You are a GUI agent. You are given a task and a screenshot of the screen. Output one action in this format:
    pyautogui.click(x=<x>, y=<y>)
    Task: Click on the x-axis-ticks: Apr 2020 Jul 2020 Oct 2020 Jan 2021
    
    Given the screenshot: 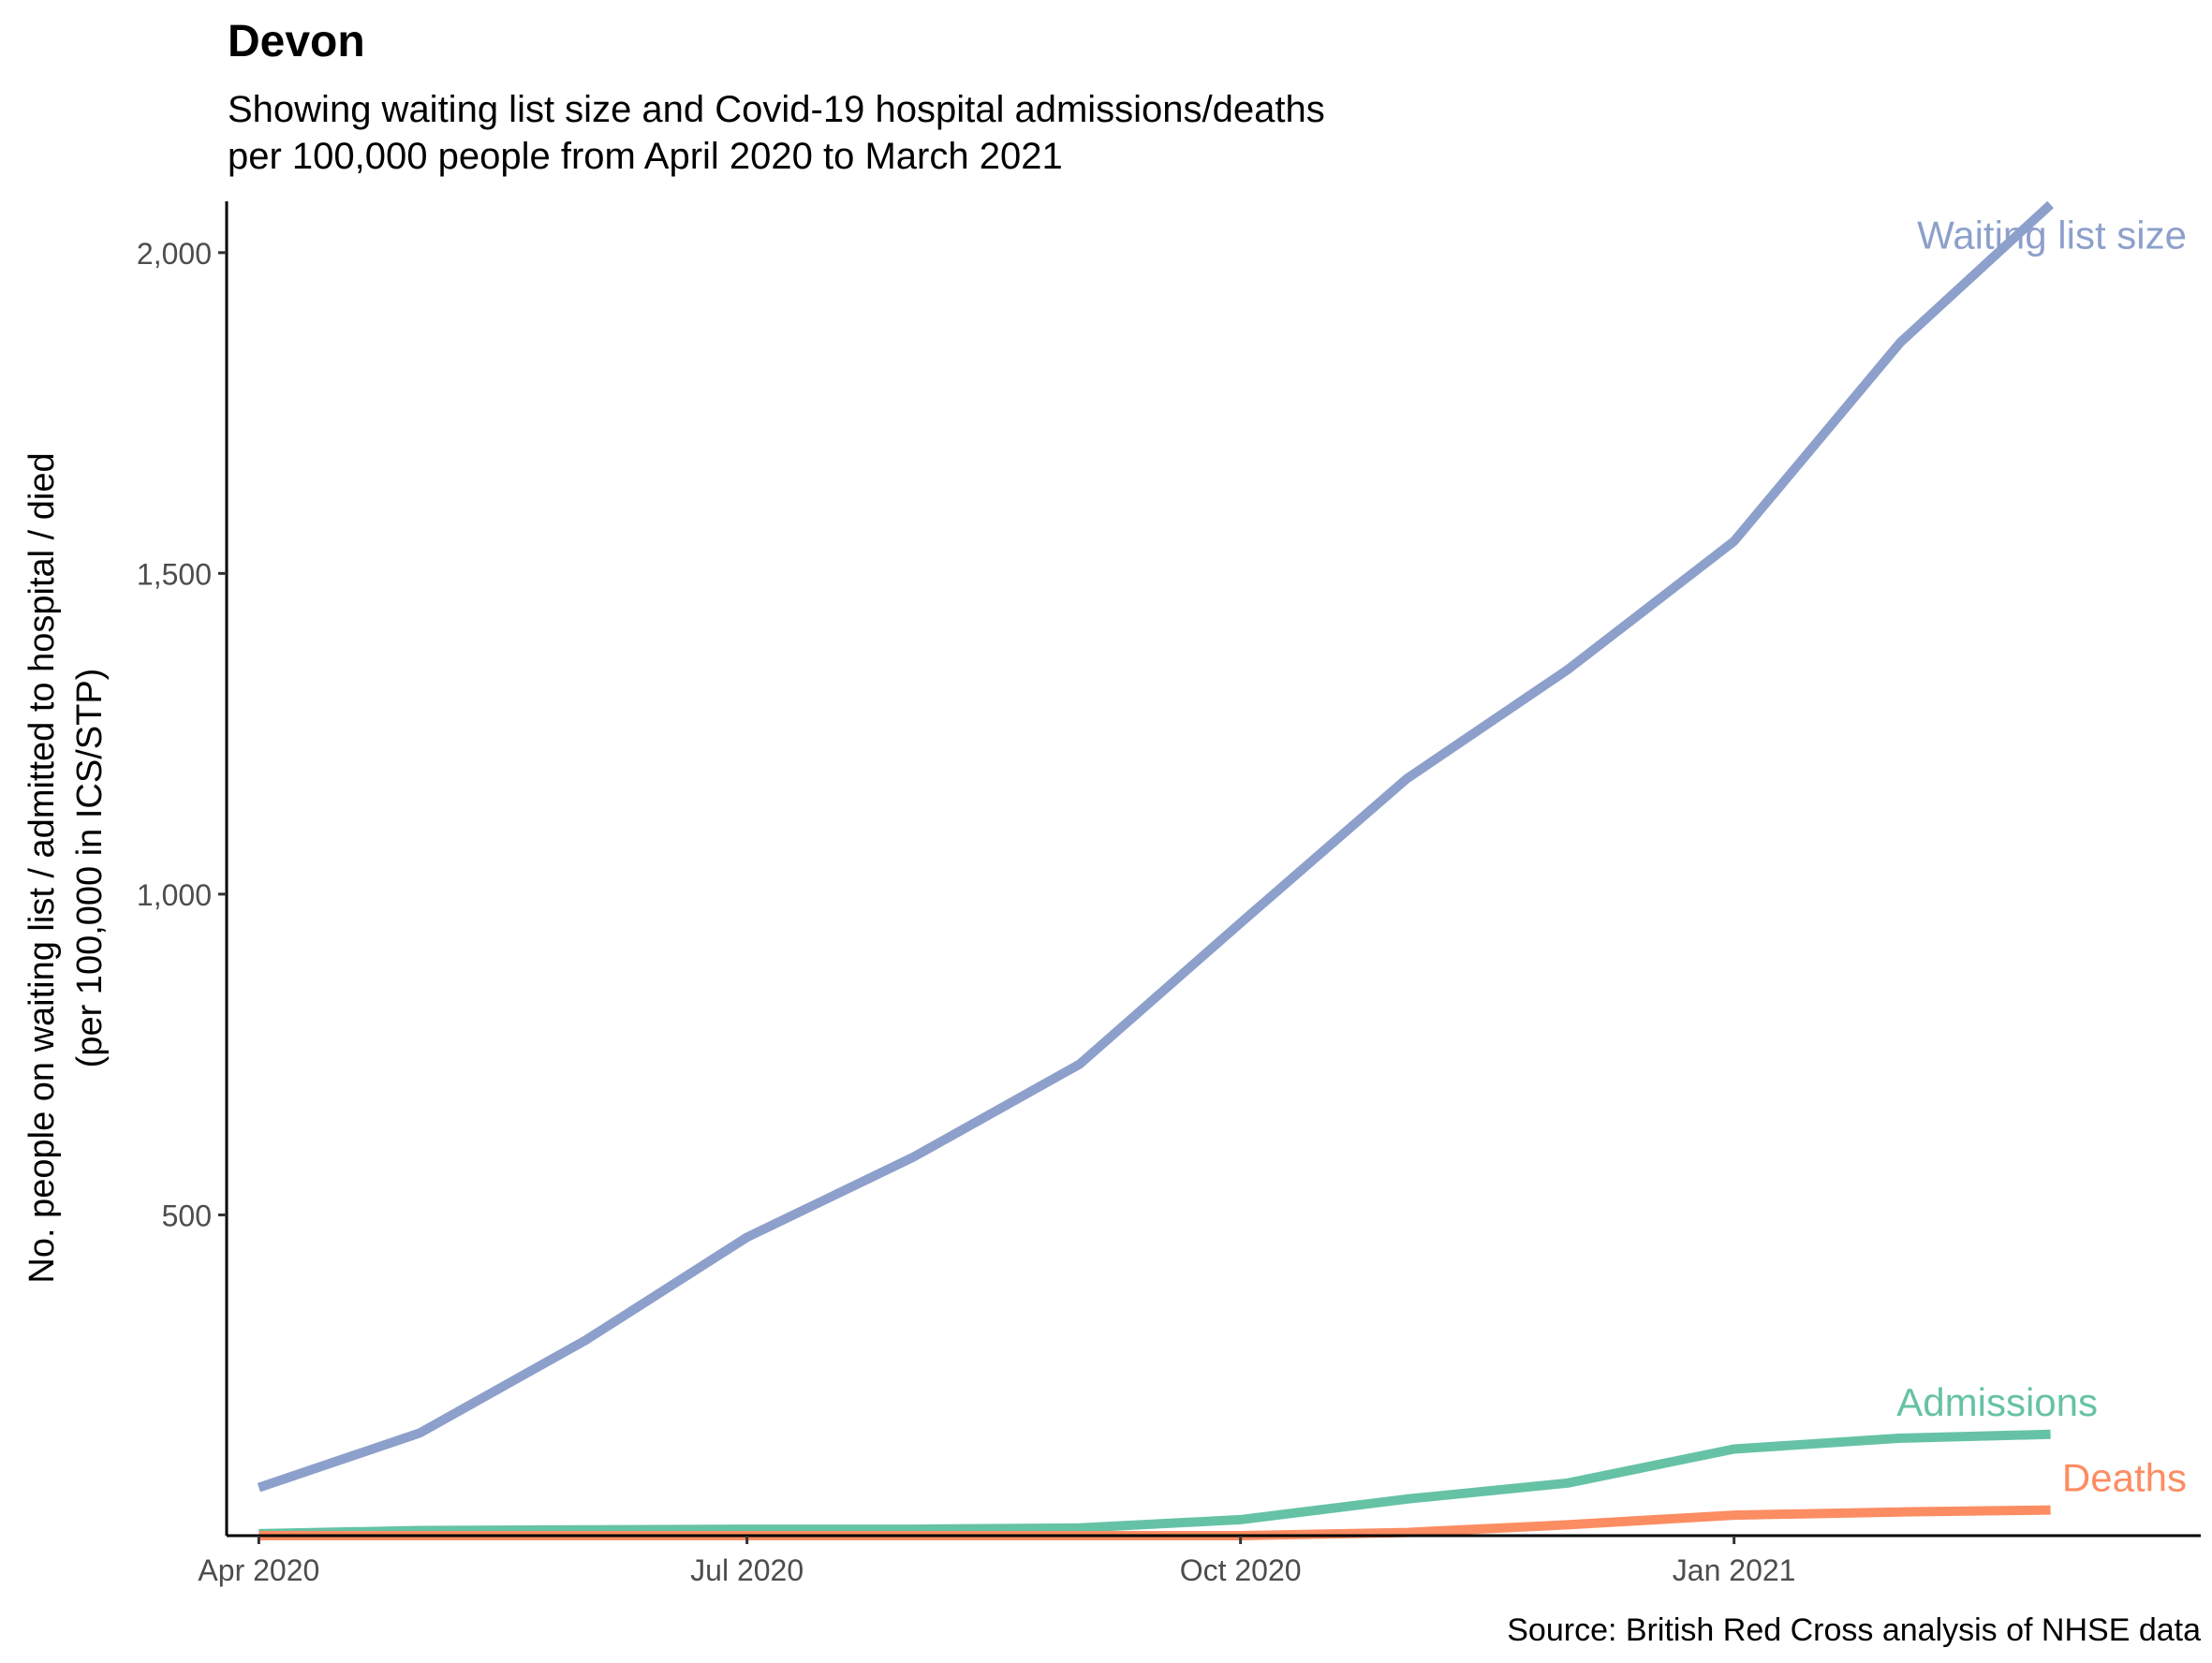 What is the action you would take?
    pyautogui.click(x=996, y=1561)
    